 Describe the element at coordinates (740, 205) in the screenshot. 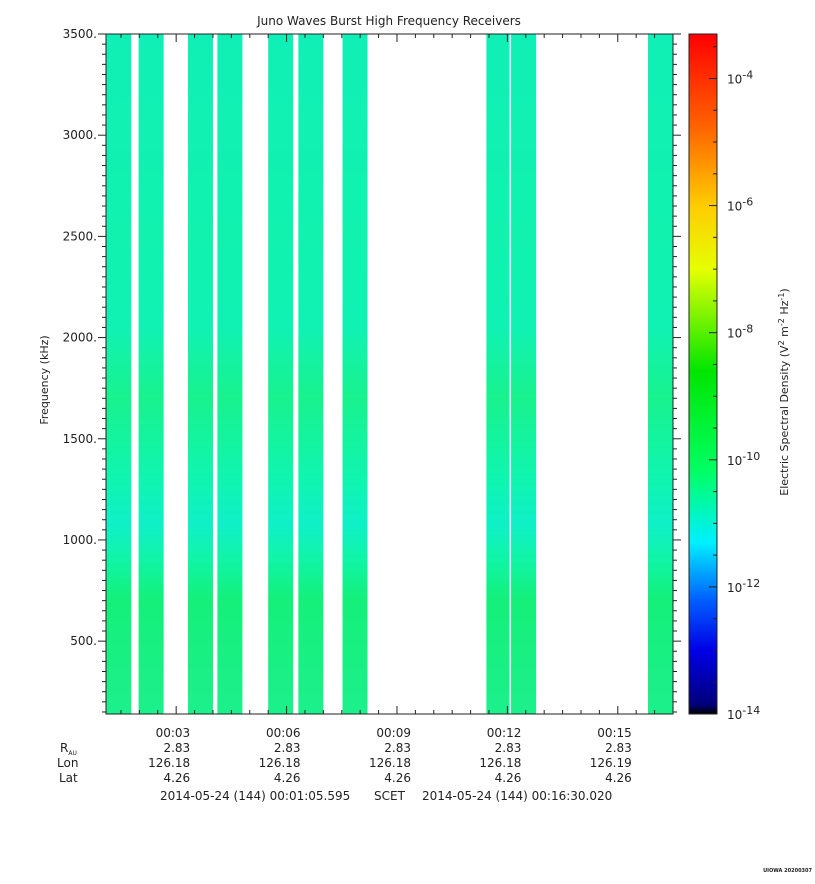

I see `colorbar-tick-label: 10⁻⁶` at that location.